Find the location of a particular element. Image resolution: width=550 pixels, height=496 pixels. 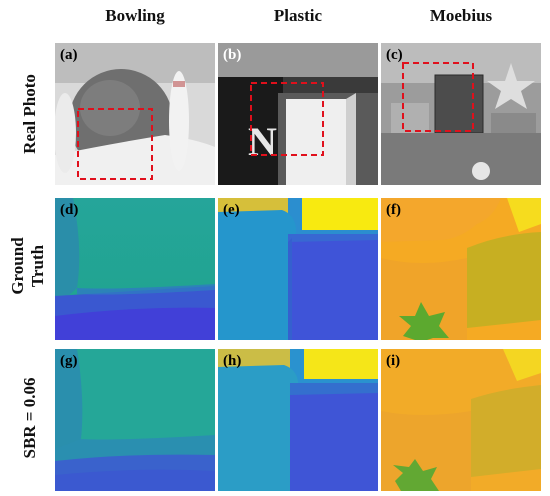

panel-d-bowling-ground-truth: (d) is located at coordinates (135, 269).